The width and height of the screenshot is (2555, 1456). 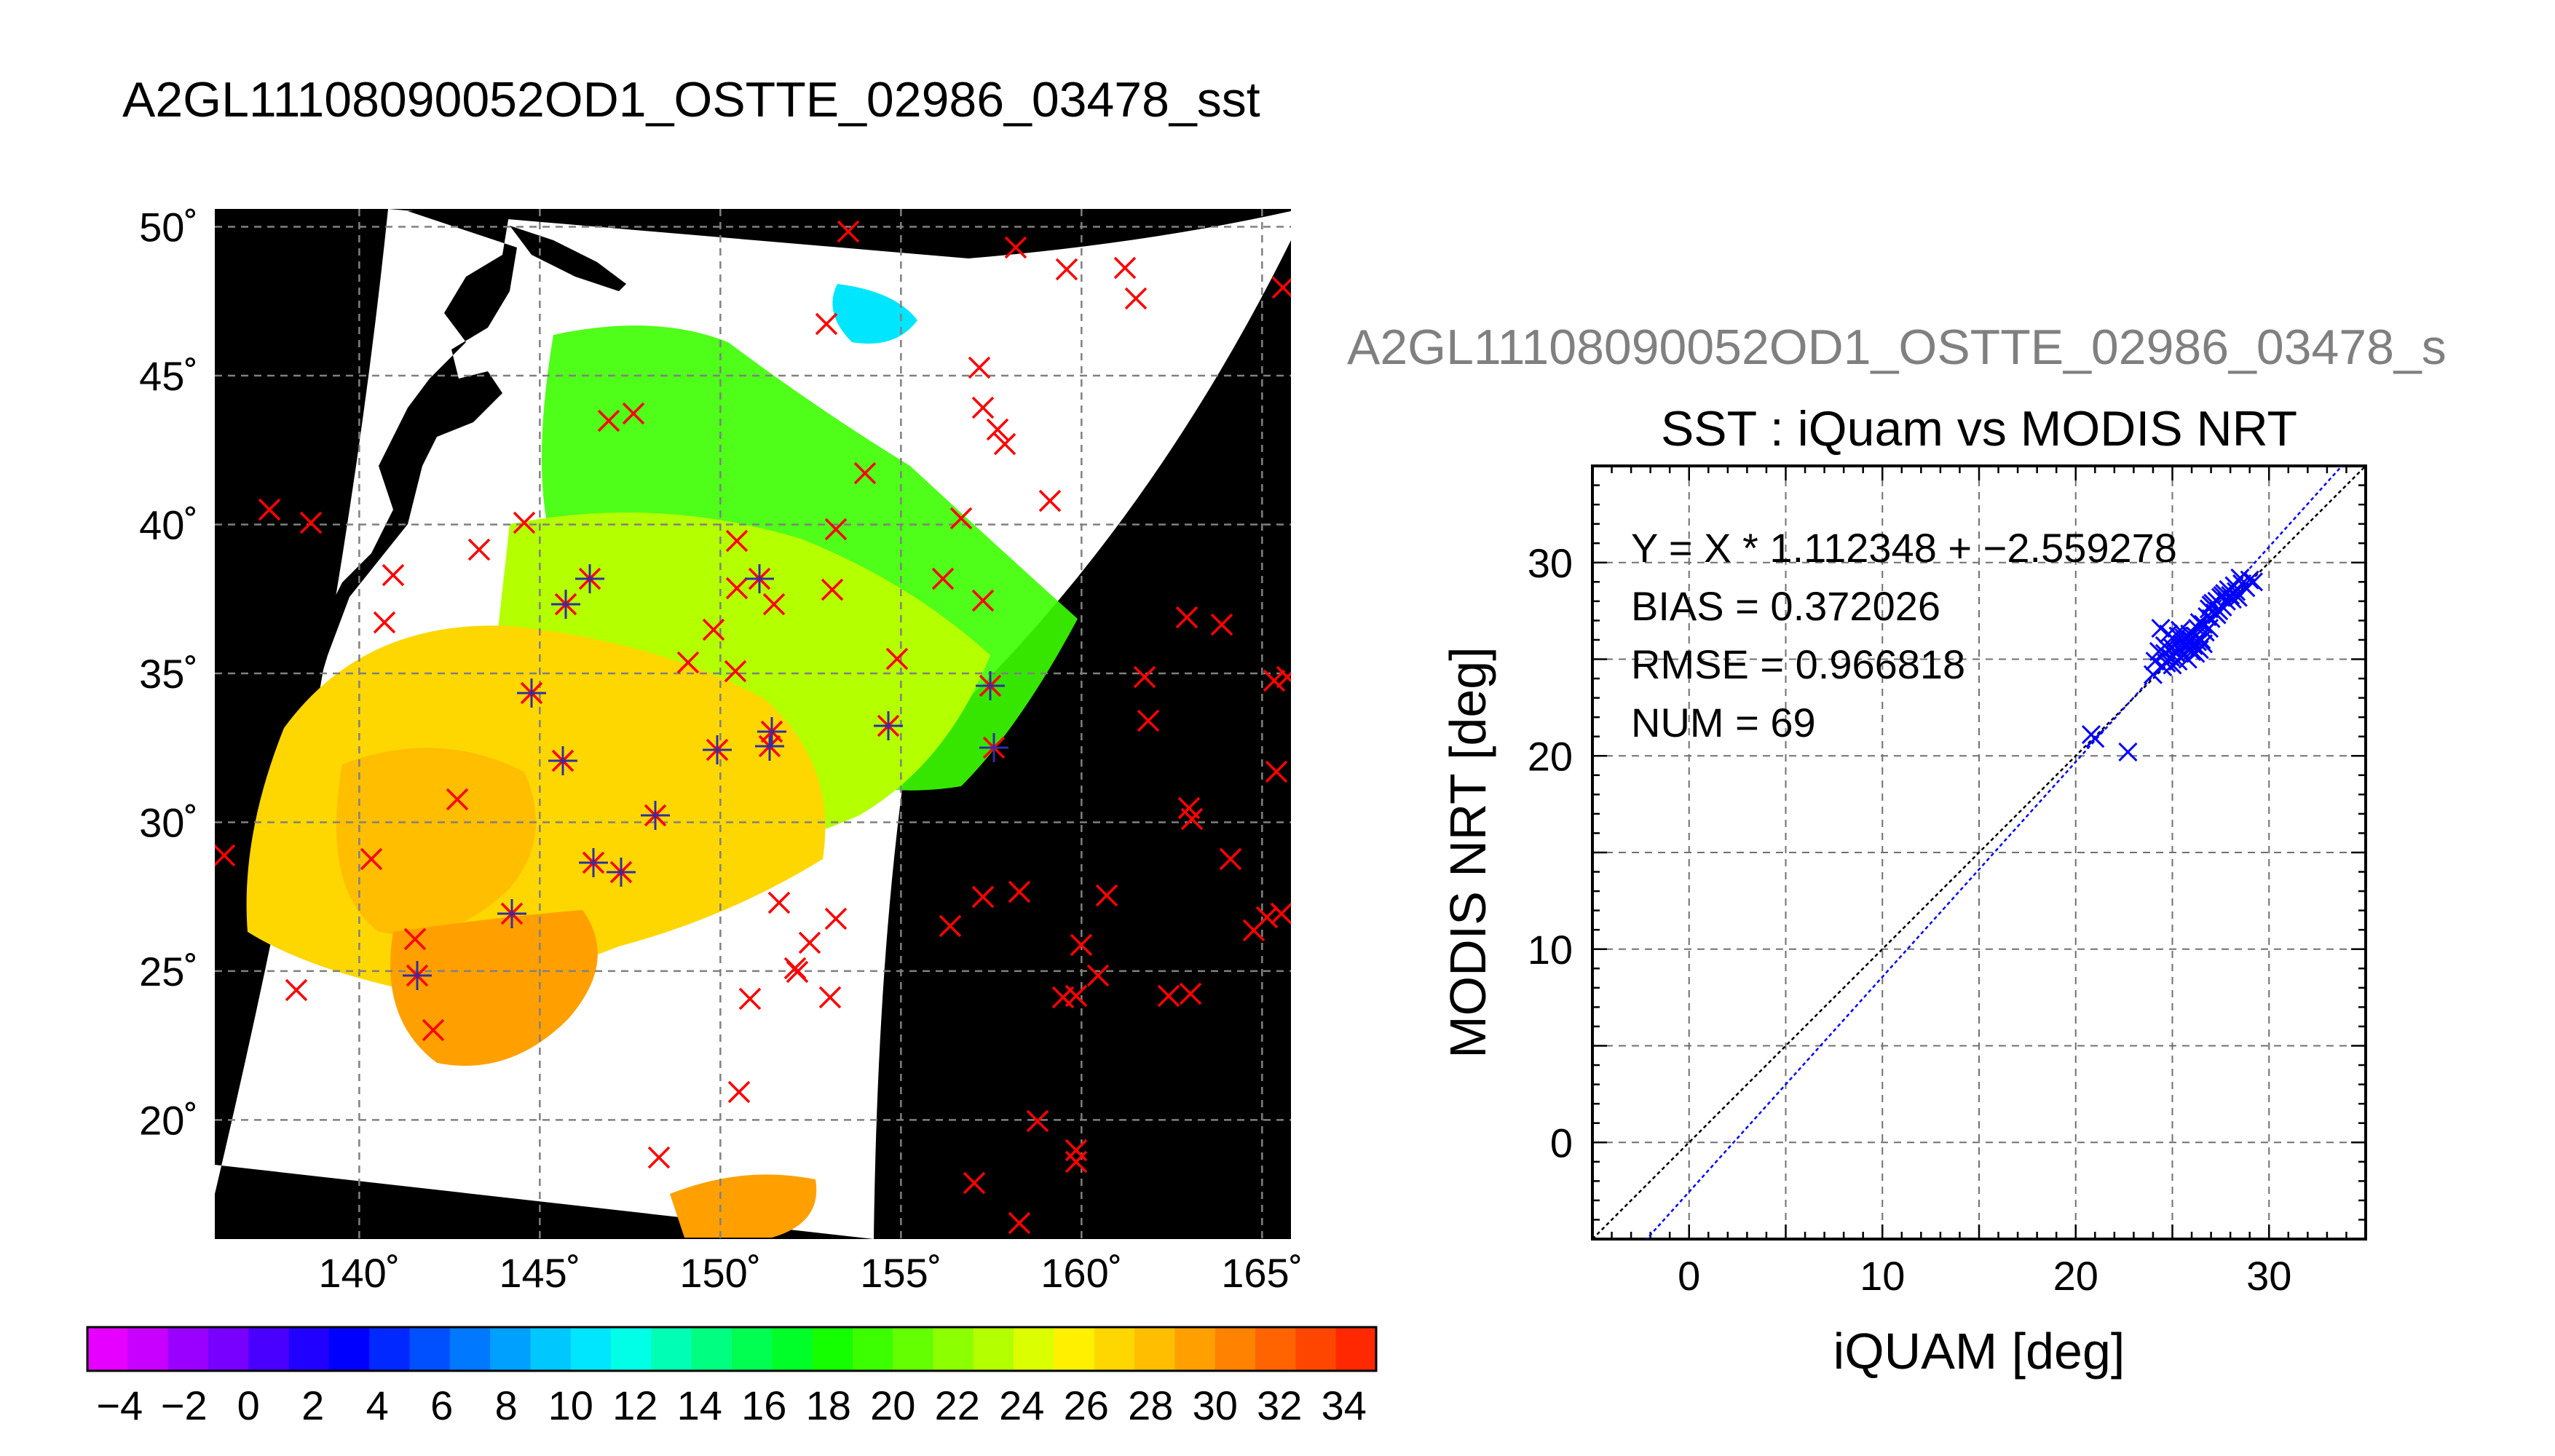 I want to click on colorbar-tick-label: 24, so click(x=1021, y=1405).